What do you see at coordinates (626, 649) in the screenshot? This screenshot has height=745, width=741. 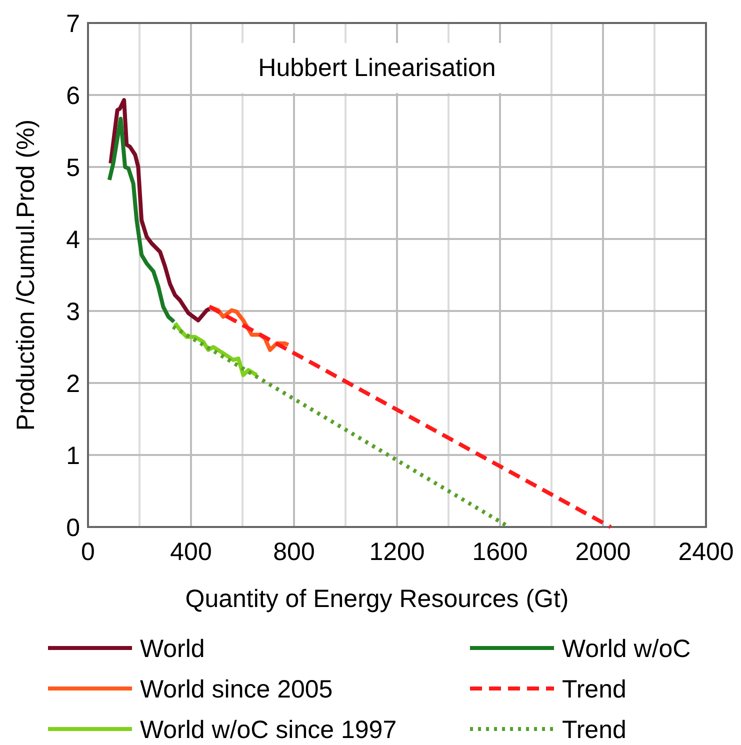 I see `legend-label: World w/oC` at bounding box center [626, 649].